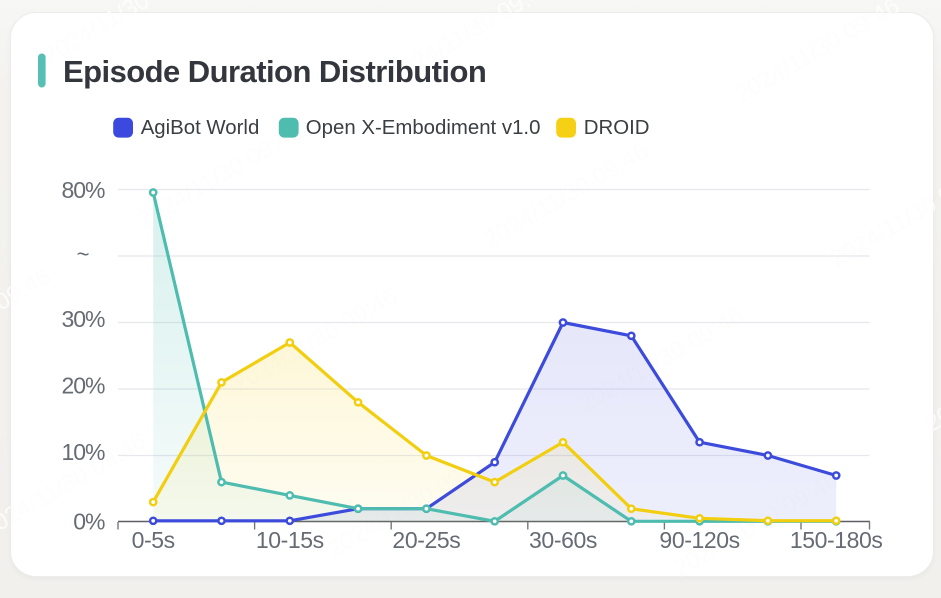 The height and width of the screenshot is (598, 941). What do you see at coordinates (836, 540) in the screenshot?
I see `svg-text: 150-180s` at bounding box center [836, 540].